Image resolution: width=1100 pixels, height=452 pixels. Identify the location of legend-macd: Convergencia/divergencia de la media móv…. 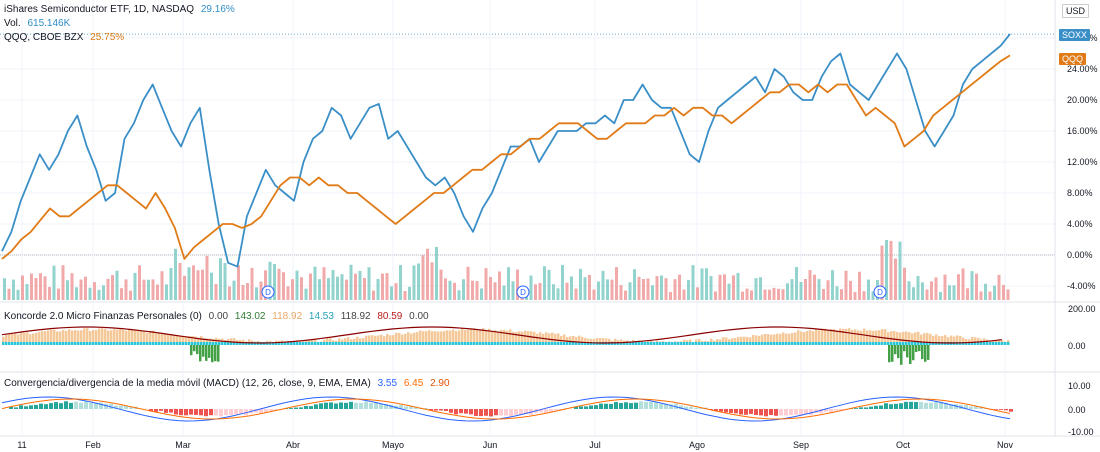
(229, 384).